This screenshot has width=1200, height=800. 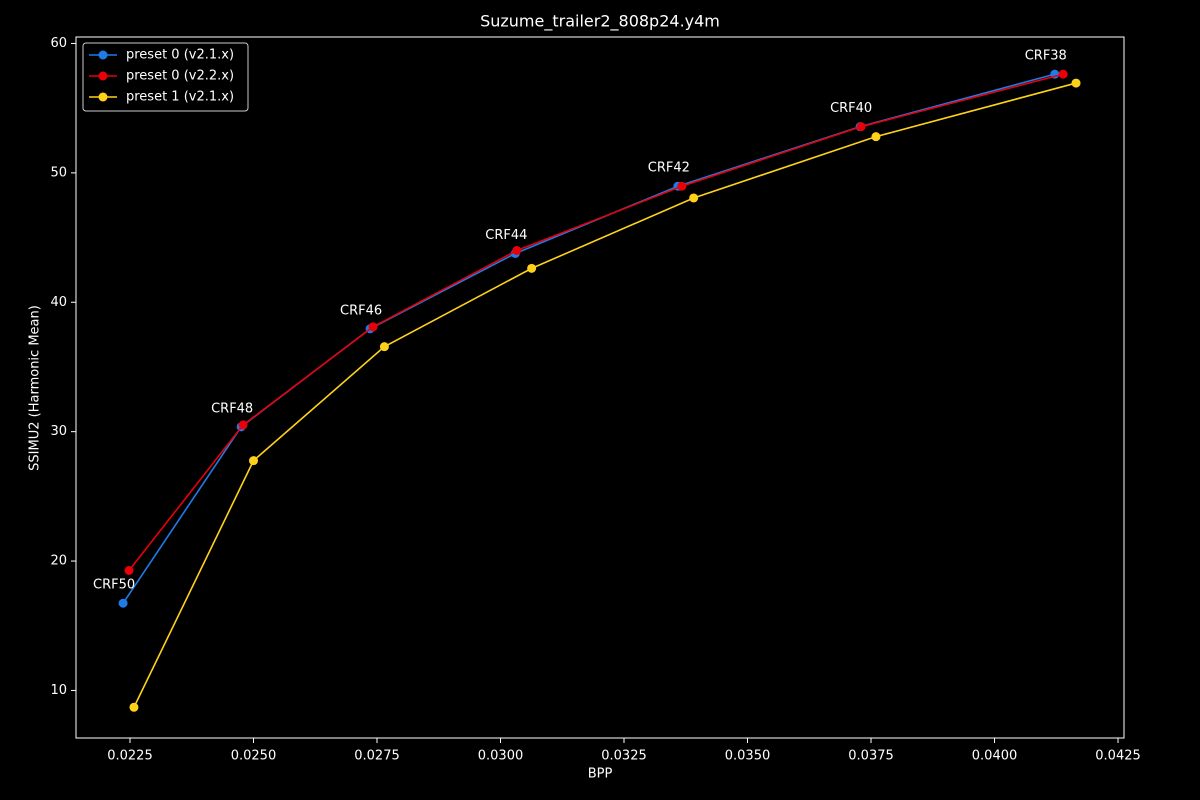 I want to click on point-label: CRF38, so click(x=1046, y=56).